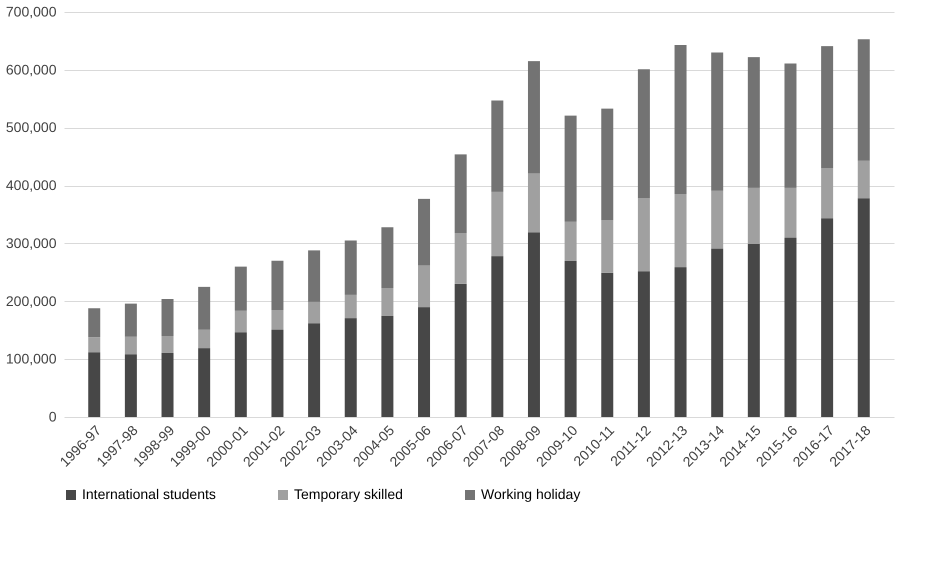 The image size is (940, 564). Describe the element at coordinates (31, 300) in the screenshot. I see `y-tick-label: 200,000` at that location.